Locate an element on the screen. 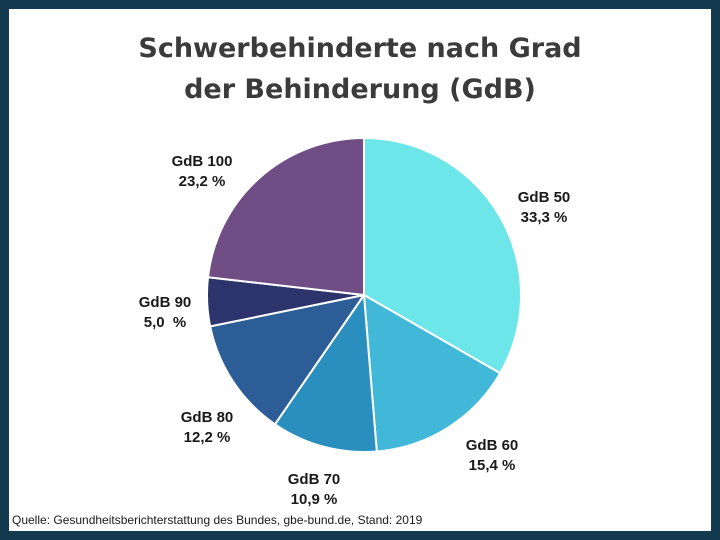 The width and height of the screenshot is (720, 540). slice-label-name: GdB 100 is located at coordinates (202, 161).